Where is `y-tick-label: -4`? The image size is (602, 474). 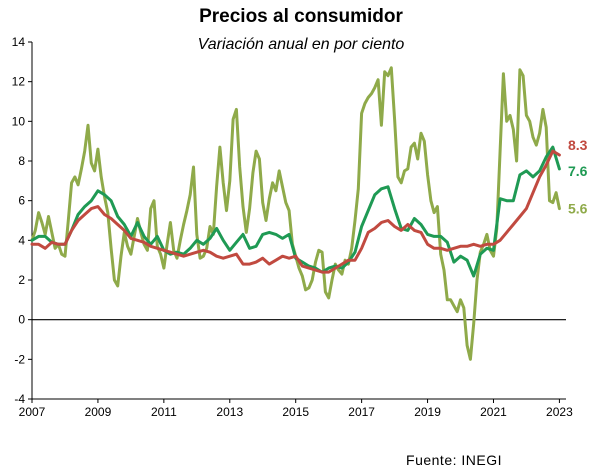
y-tick-label: -4 is located at coordinates (19, 399).